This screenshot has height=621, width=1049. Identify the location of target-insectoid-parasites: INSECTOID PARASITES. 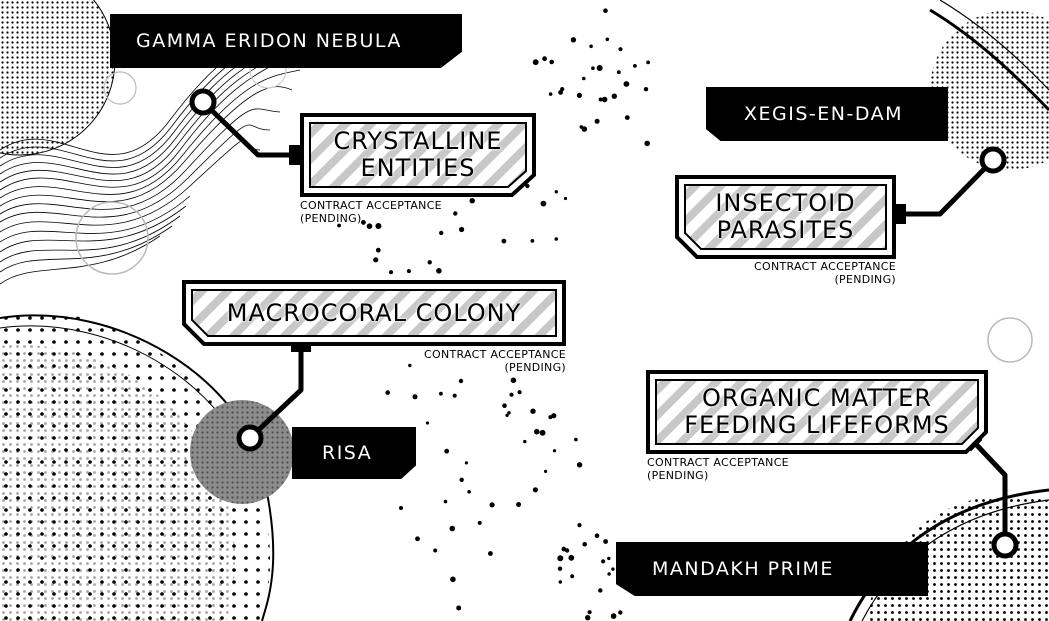
(785, 217).